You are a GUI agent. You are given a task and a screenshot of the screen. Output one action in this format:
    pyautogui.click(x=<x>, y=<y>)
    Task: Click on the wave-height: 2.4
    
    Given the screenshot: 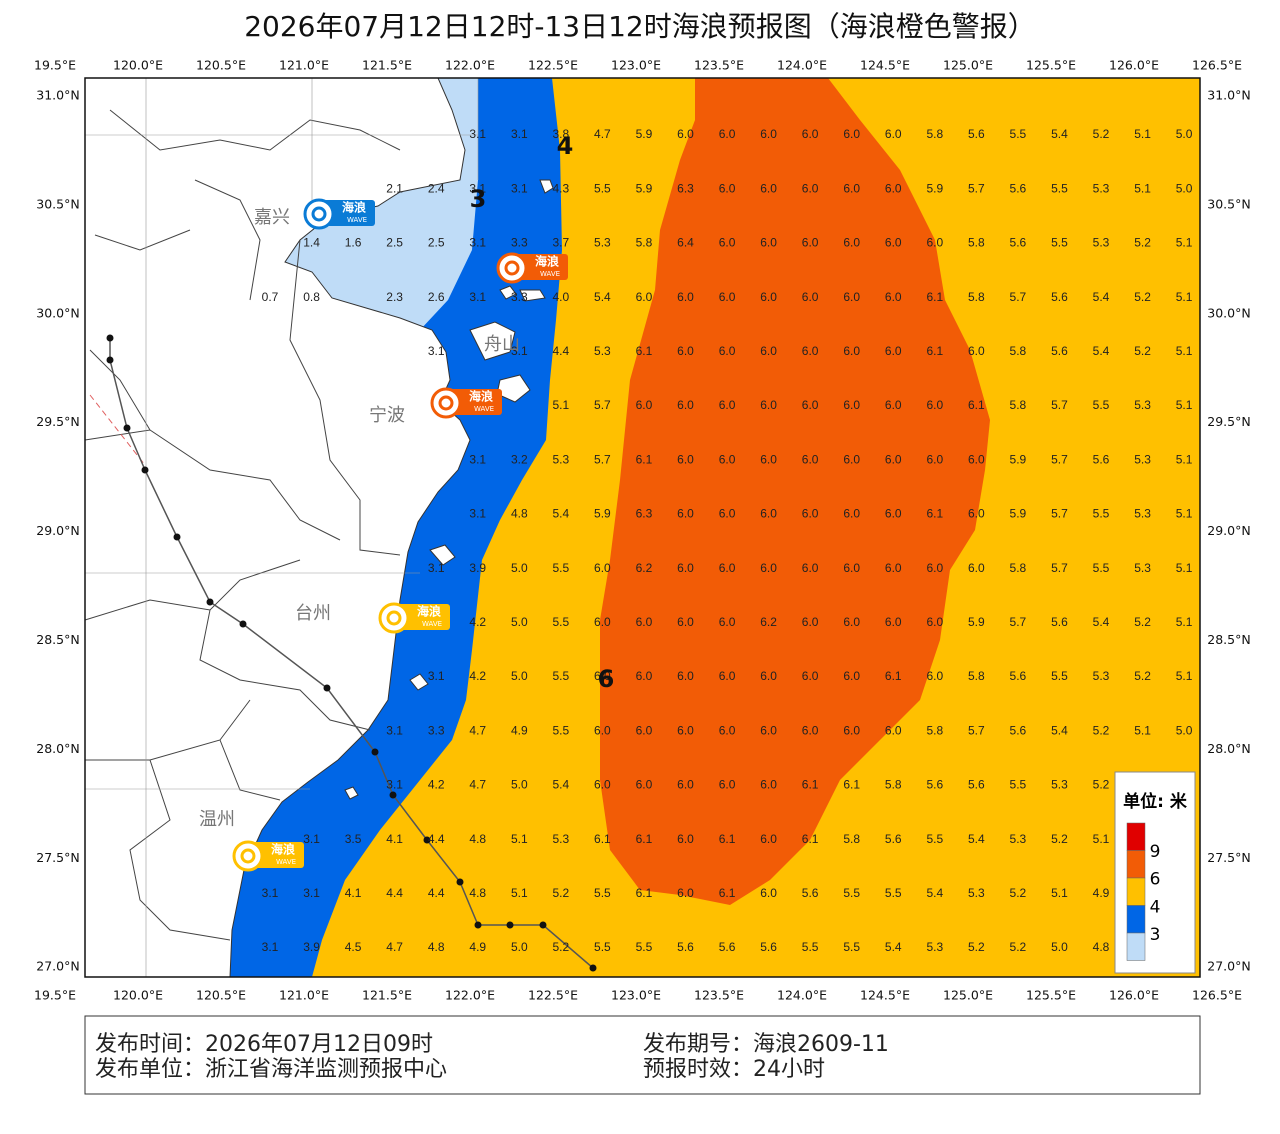 What is the action you would take?
    pyautogui.click(x=436, y=188)
    